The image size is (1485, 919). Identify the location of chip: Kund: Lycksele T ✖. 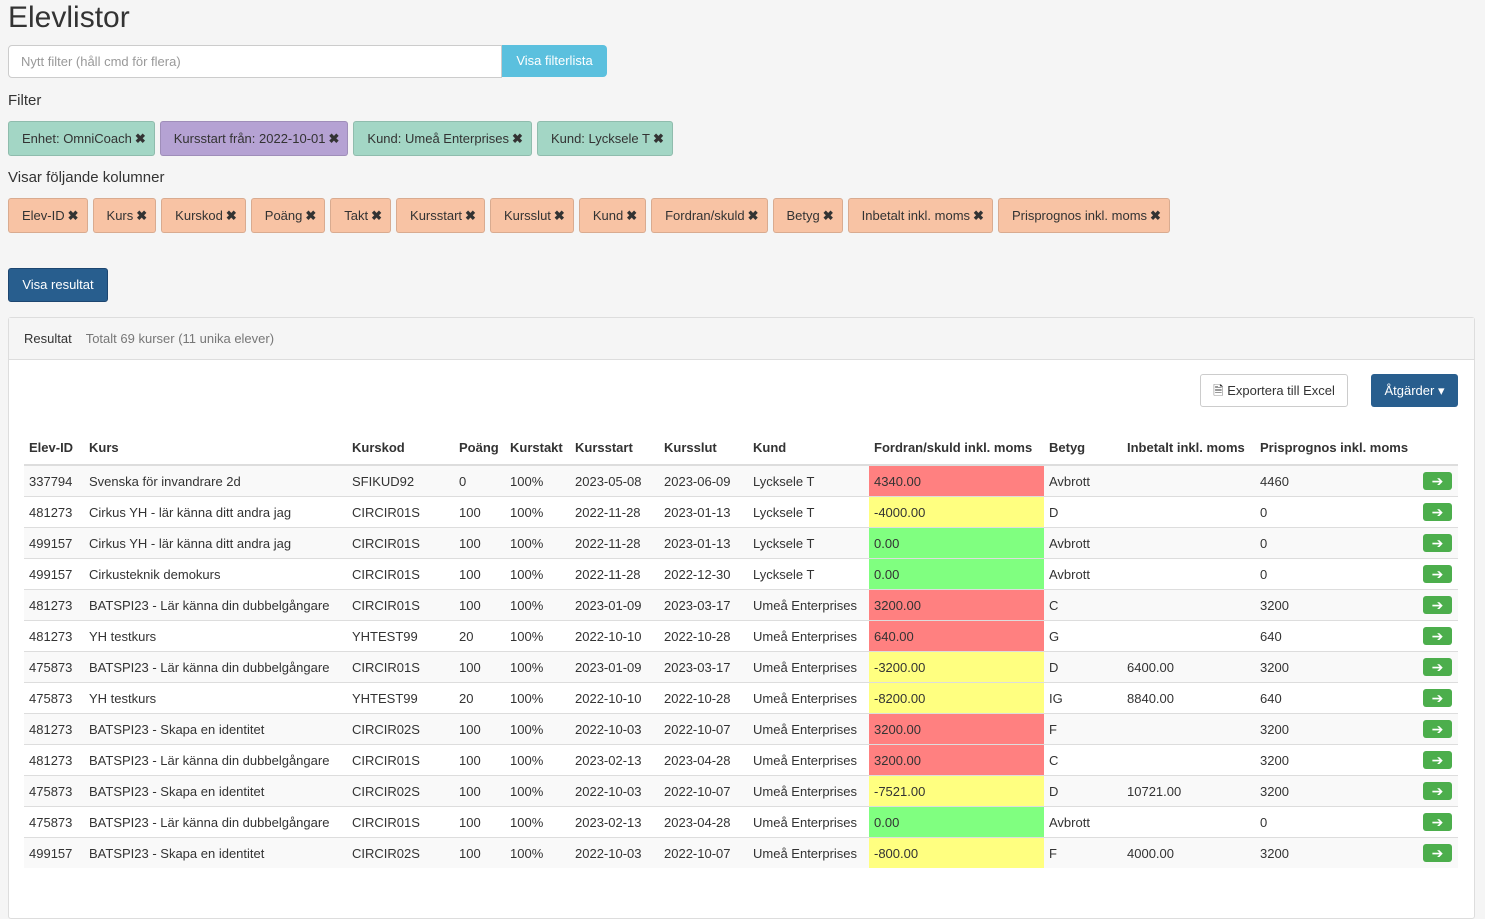
(604, 138).